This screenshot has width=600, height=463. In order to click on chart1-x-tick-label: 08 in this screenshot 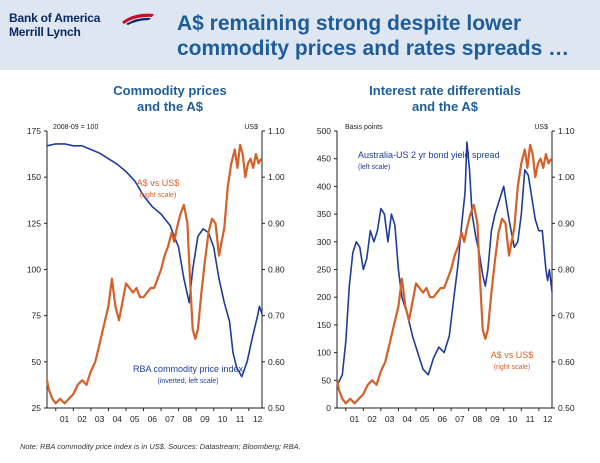, I will do `click(188, 419)`.